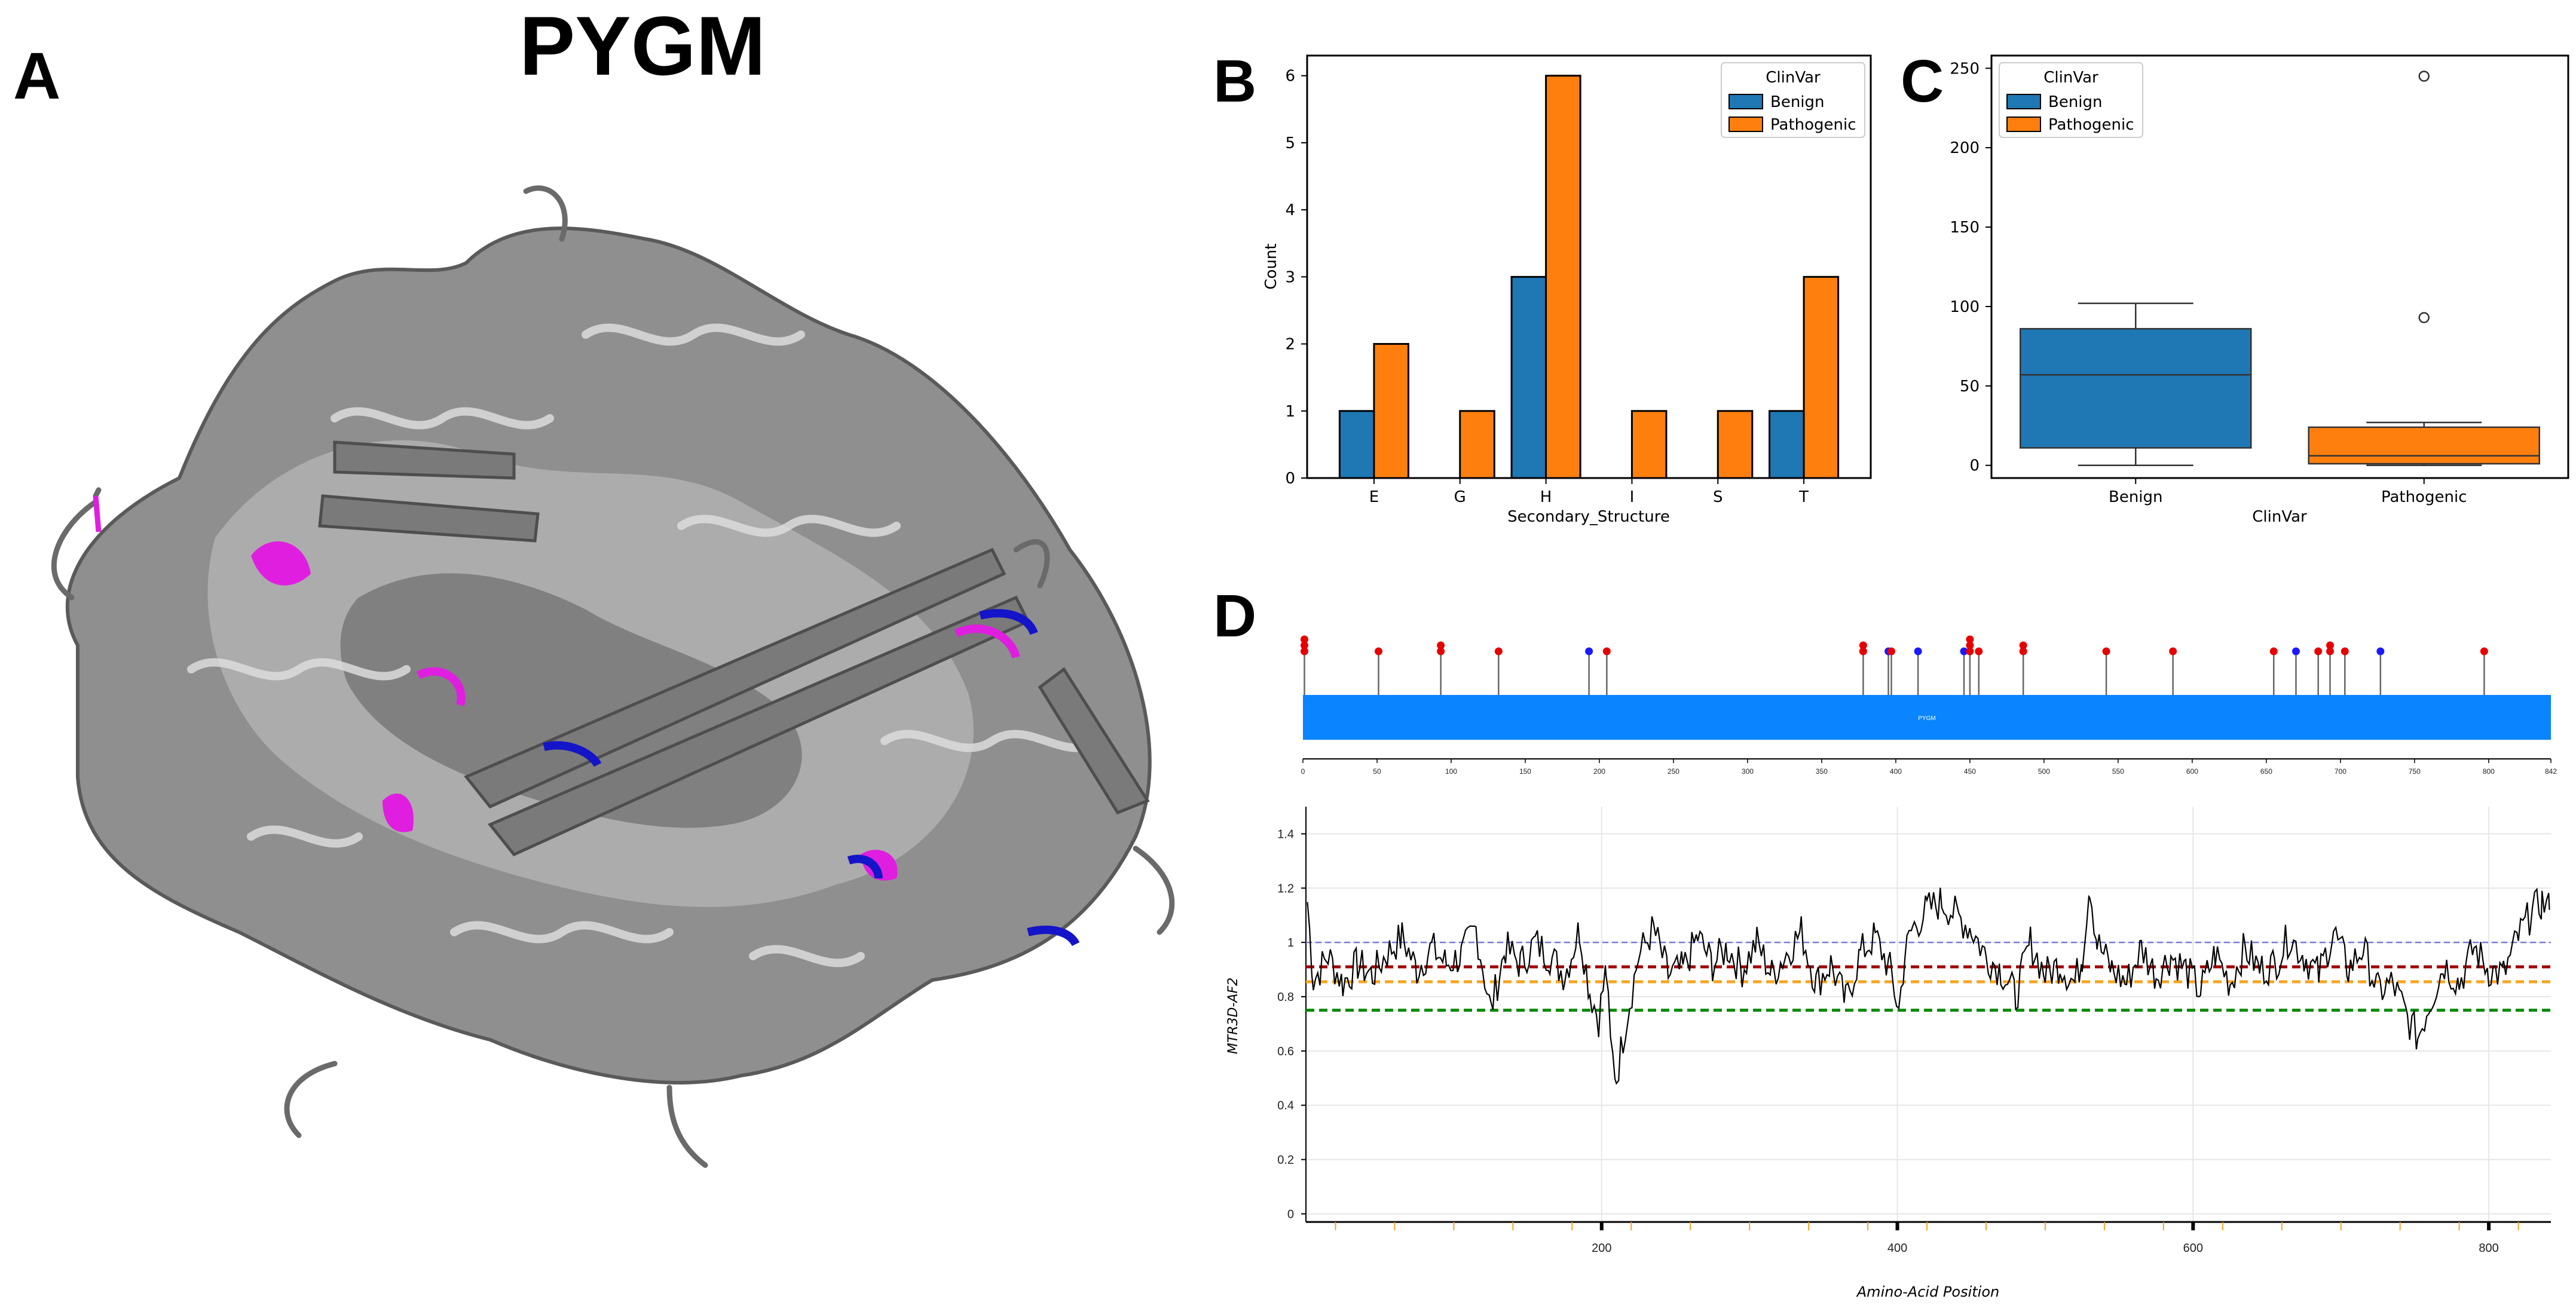 This screenshot has width=2576, height=1314. Describe the element at coordinates (1477, 444) in the screenshot. I see `bar-pathogenic-G` at that location.